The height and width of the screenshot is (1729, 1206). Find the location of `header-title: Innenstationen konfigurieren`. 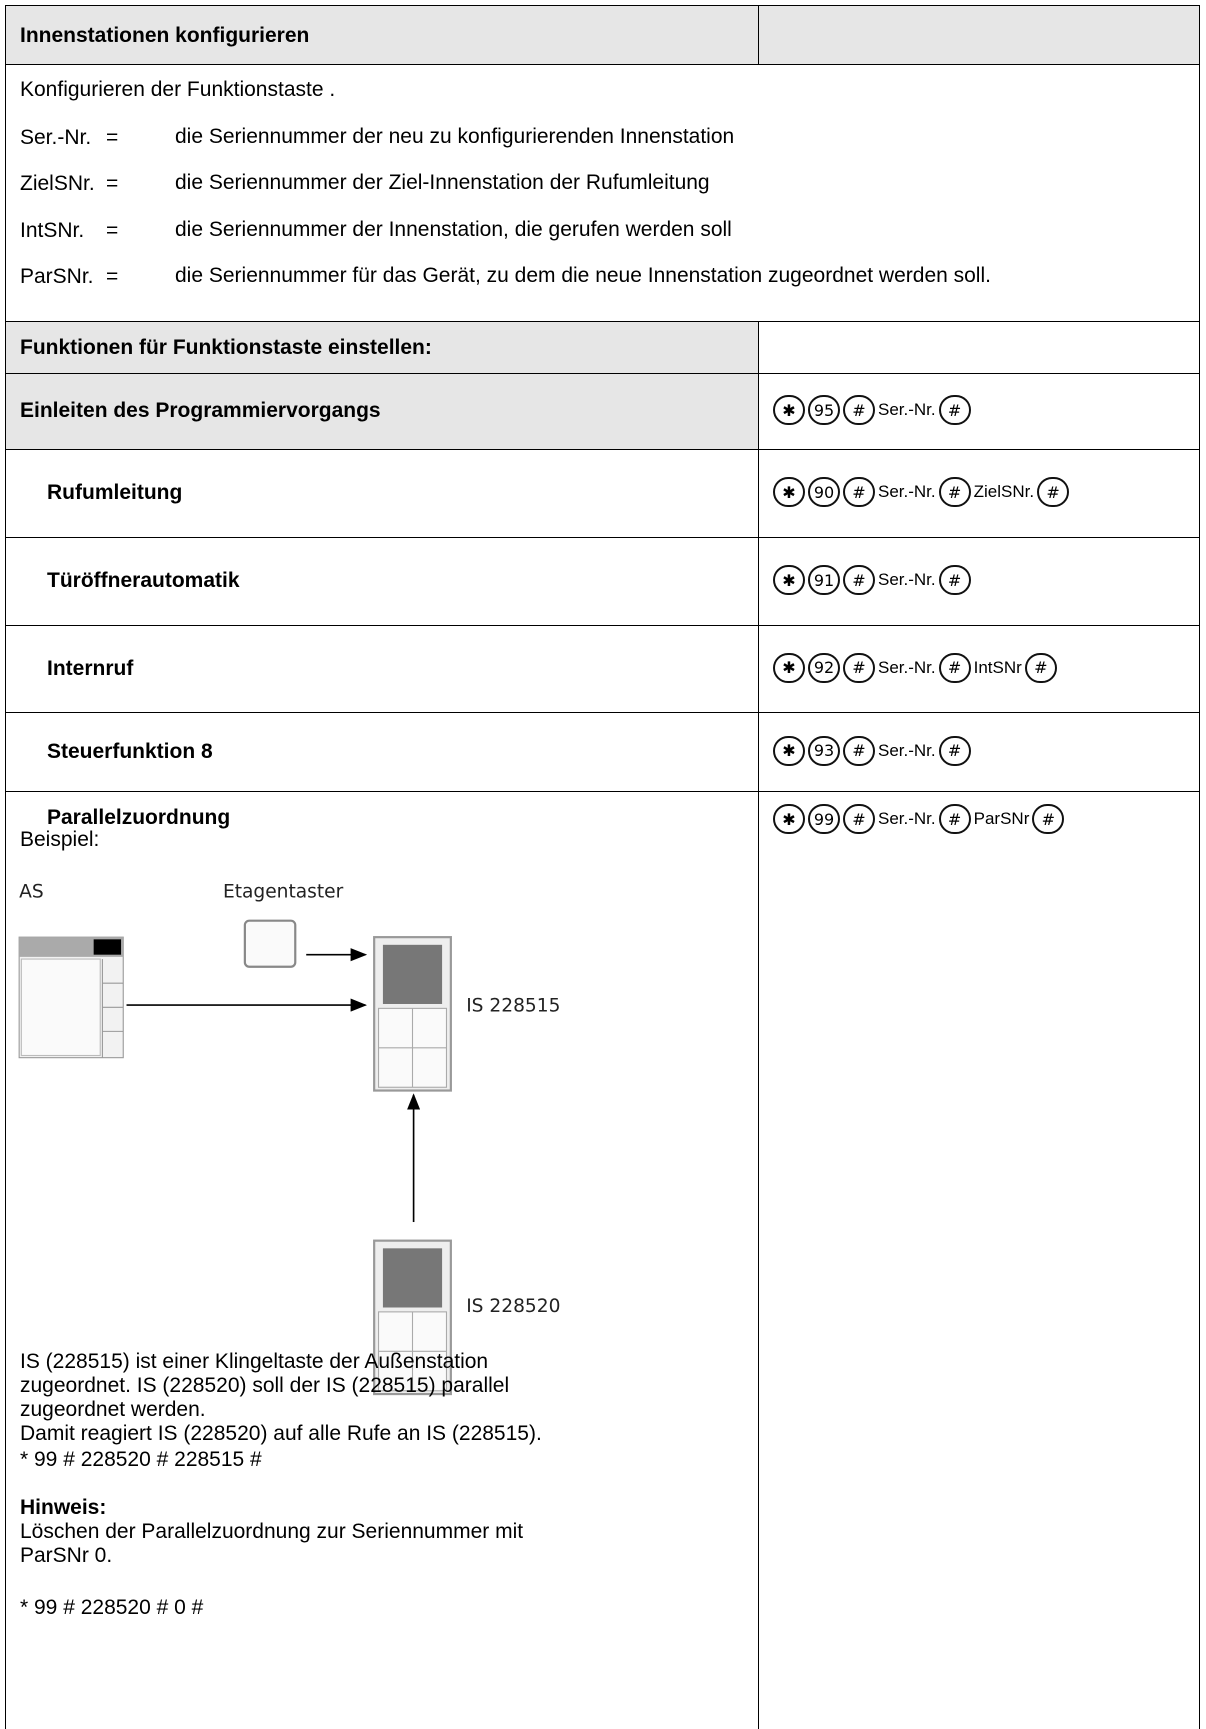

header-title: Innenstationen konfigurieren is located at coordinates (165, 35).